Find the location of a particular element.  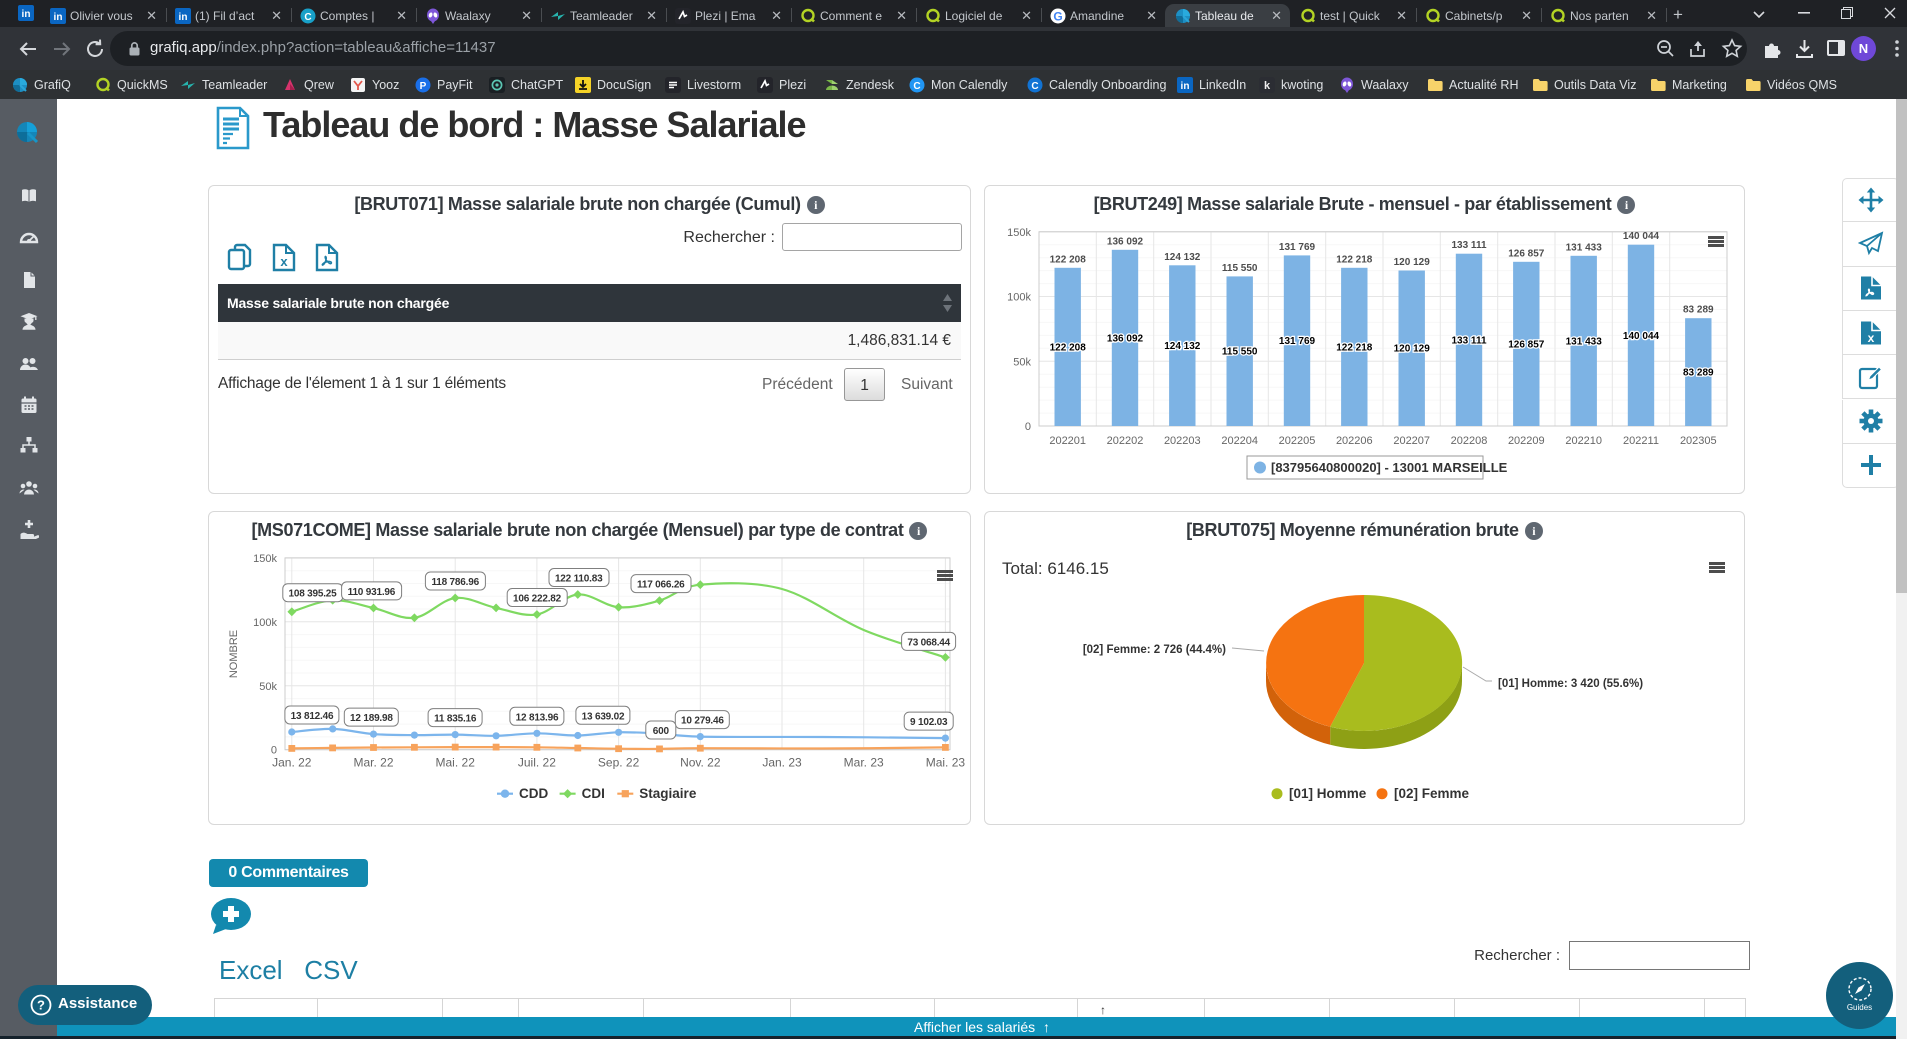

svg-text: 202305 is located at coordinates (1698, 441).